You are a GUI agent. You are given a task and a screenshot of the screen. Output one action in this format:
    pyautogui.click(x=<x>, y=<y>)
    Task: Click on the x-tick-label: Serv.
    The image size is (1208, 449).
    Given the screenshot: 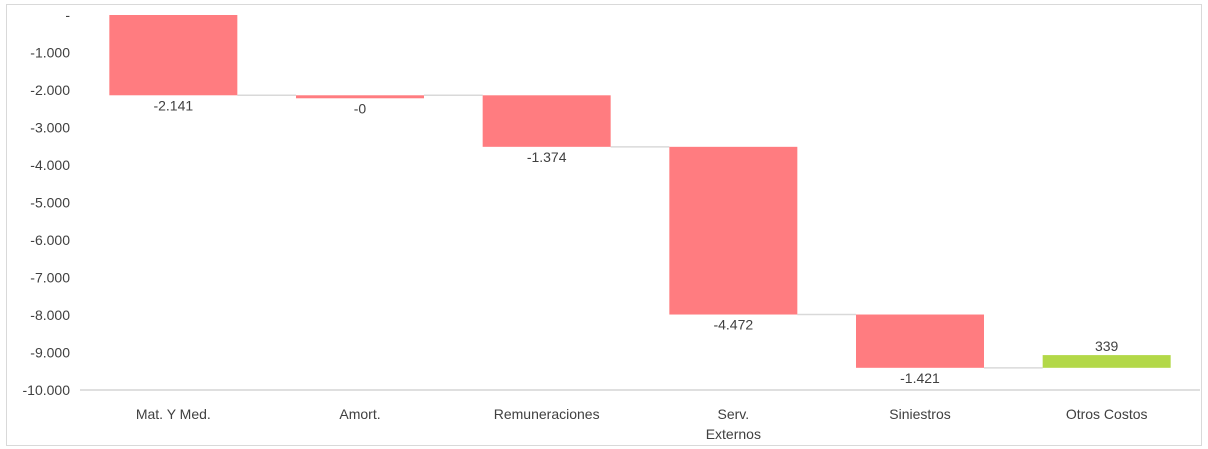 What is the action you would take?
    pyautogui.click(x=734, y=414)
    